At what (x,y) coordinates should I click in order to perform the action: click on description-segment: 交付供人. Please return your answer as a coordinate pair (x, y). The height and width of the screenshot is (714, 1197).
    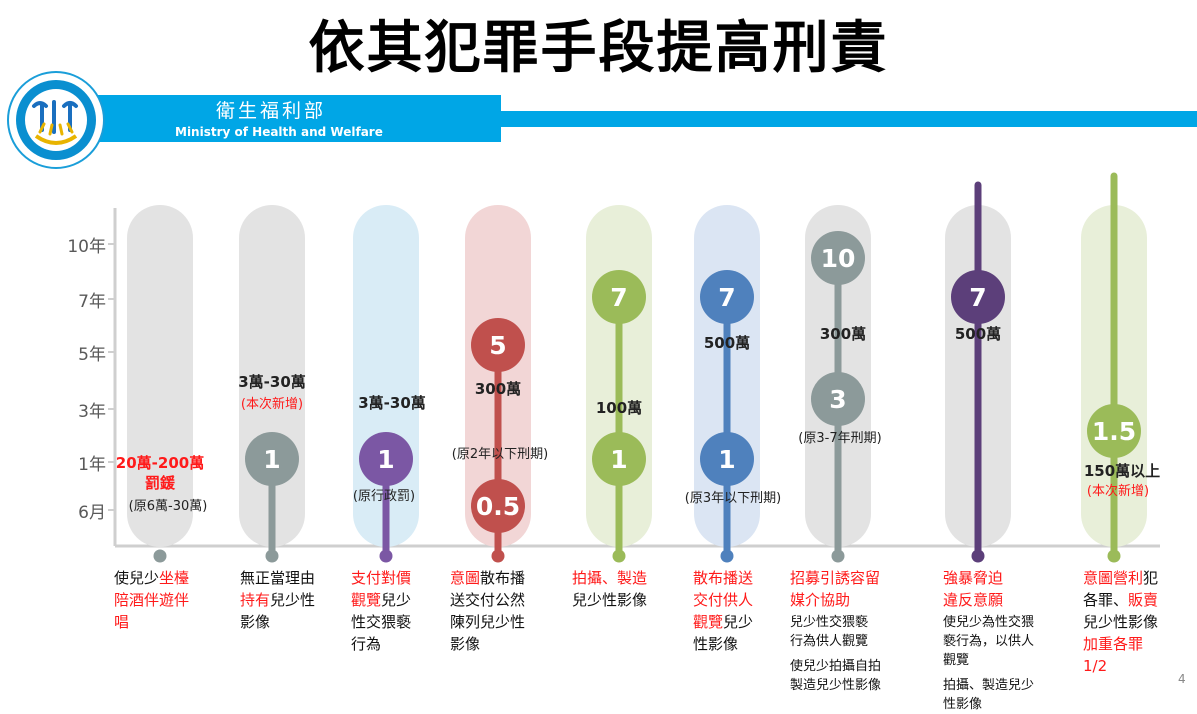
    Looking at the image, I should click on (723, 600).